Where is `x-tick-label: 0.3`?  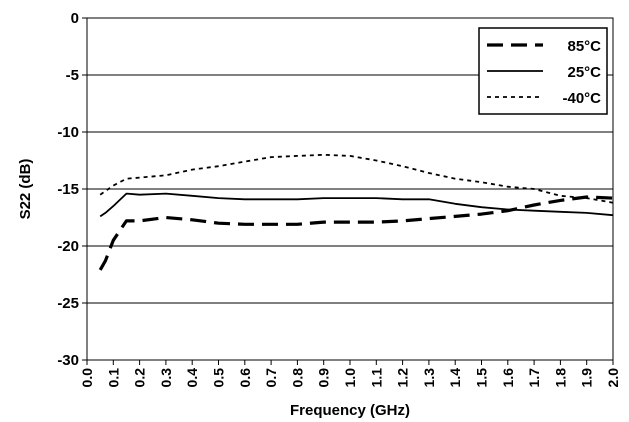 x-tick-label: 0.3 is located at coordinates (166, 378).